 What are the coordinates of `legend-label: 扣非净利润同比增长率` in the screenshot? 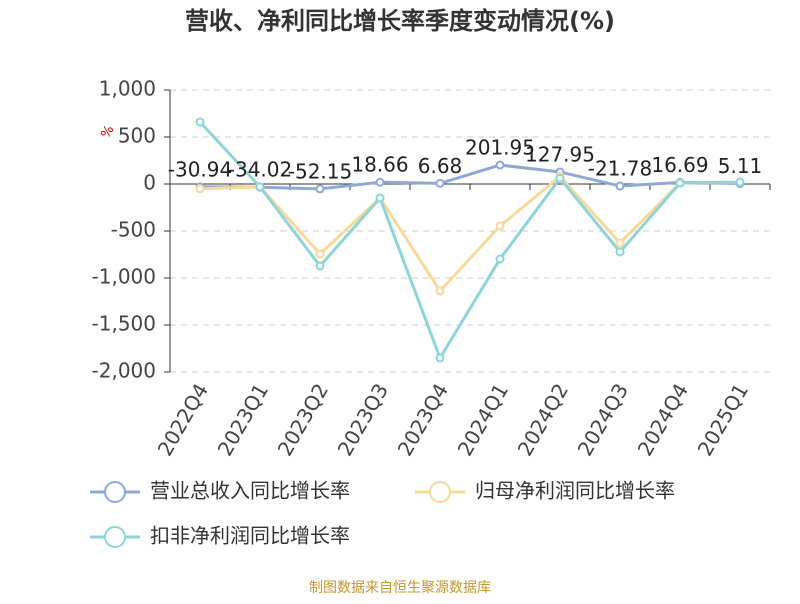 It's located at (250, 536).